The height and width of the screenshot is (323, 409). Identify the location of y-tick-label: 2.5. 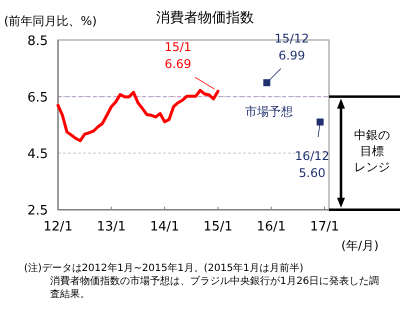
(37, 211).